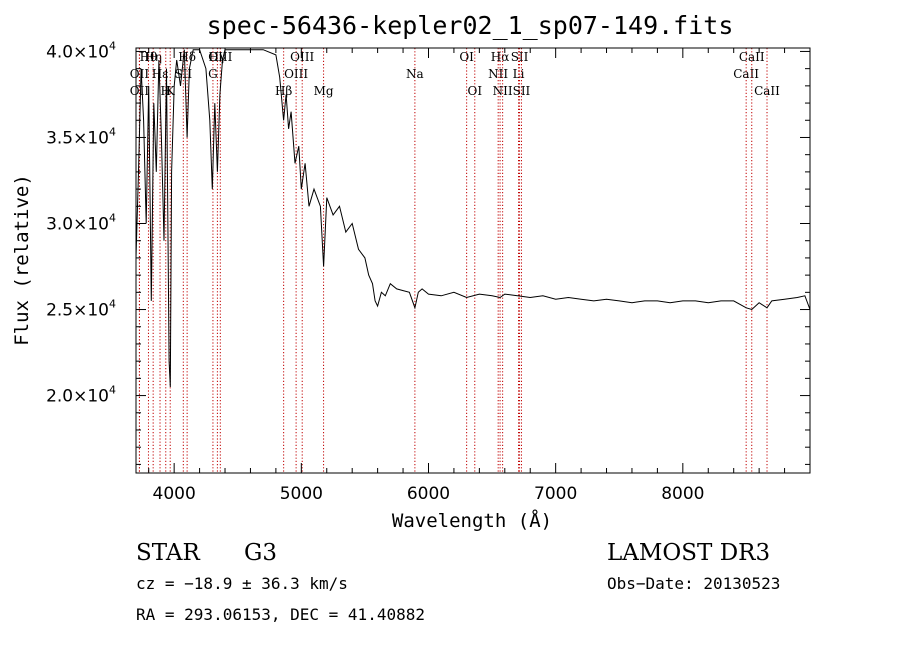 This screenshot has height=649, width=900. Describe the element at coordinates (682, 494) in the screenshot. I see `x-tick-label: 8000` at that location.